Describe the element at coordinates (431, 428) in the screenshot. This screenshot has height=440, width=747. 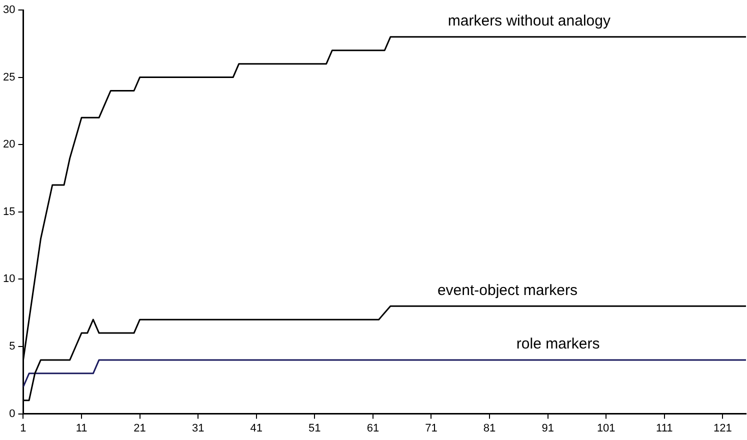
I see `x-tick-label: 71` at that location.